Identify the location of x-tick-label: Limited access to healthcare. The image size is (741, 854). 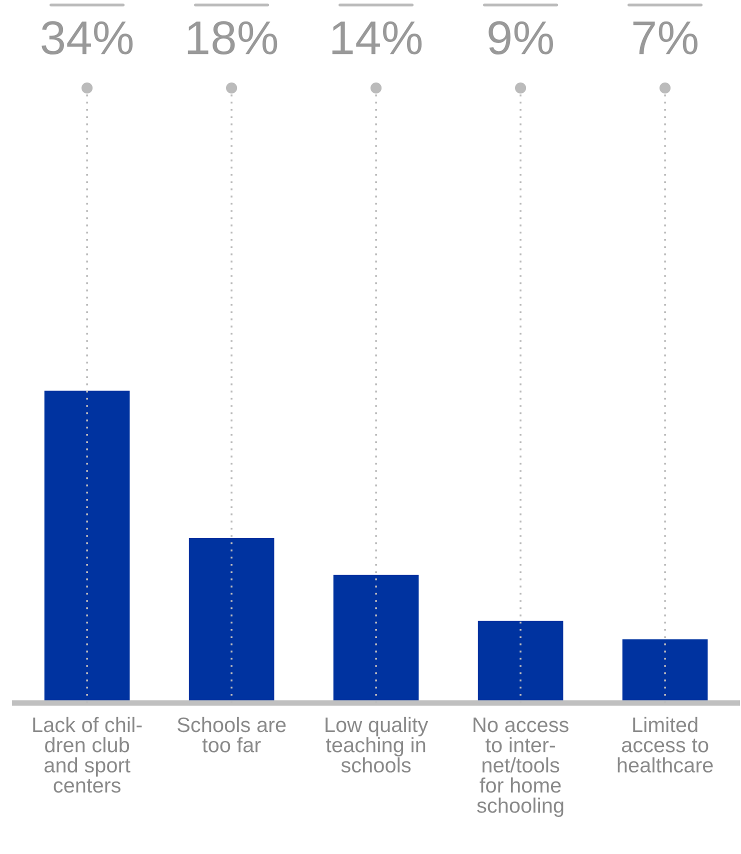
(665, 744).